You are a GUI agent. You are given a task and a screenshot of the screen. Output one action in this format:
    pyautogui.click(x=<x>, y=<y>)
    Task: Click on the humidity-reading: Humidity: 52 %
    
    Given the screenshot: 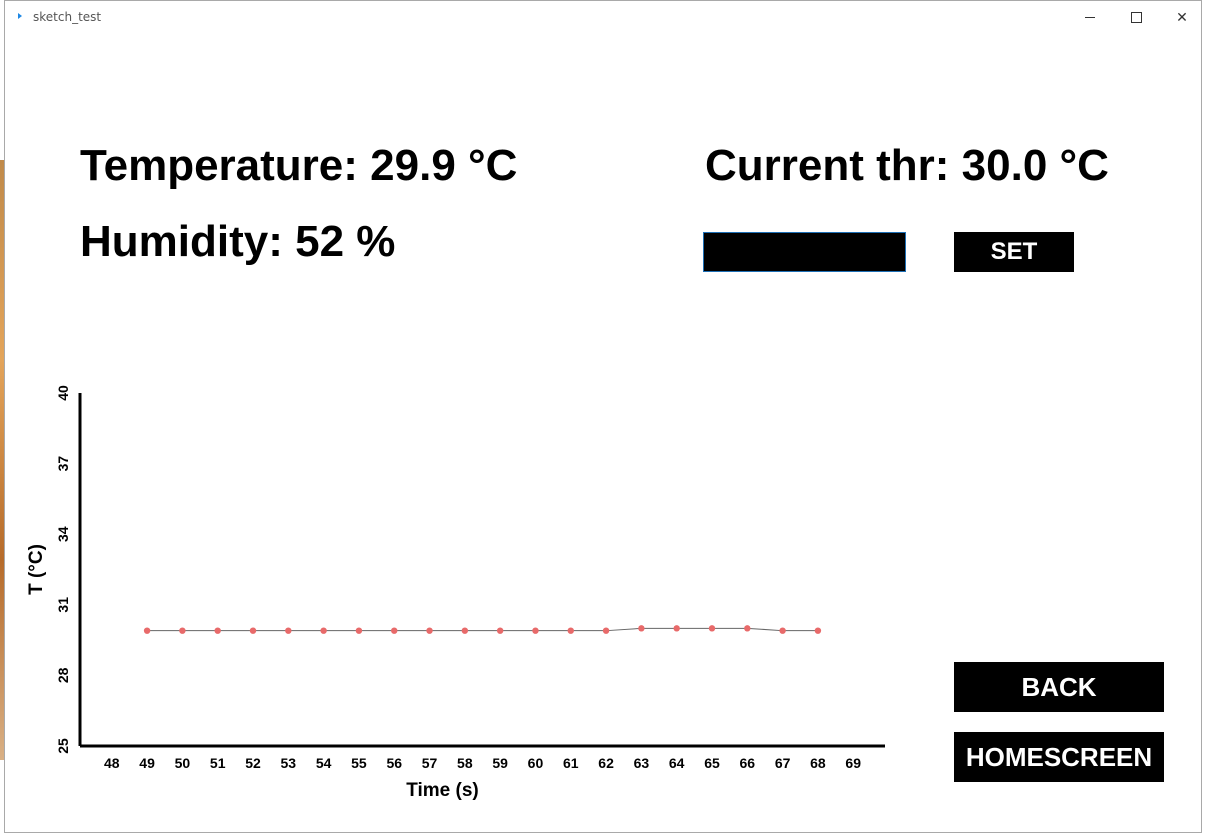 What is the action you would take?
    pyautogui.click(x=238, y=241)
    